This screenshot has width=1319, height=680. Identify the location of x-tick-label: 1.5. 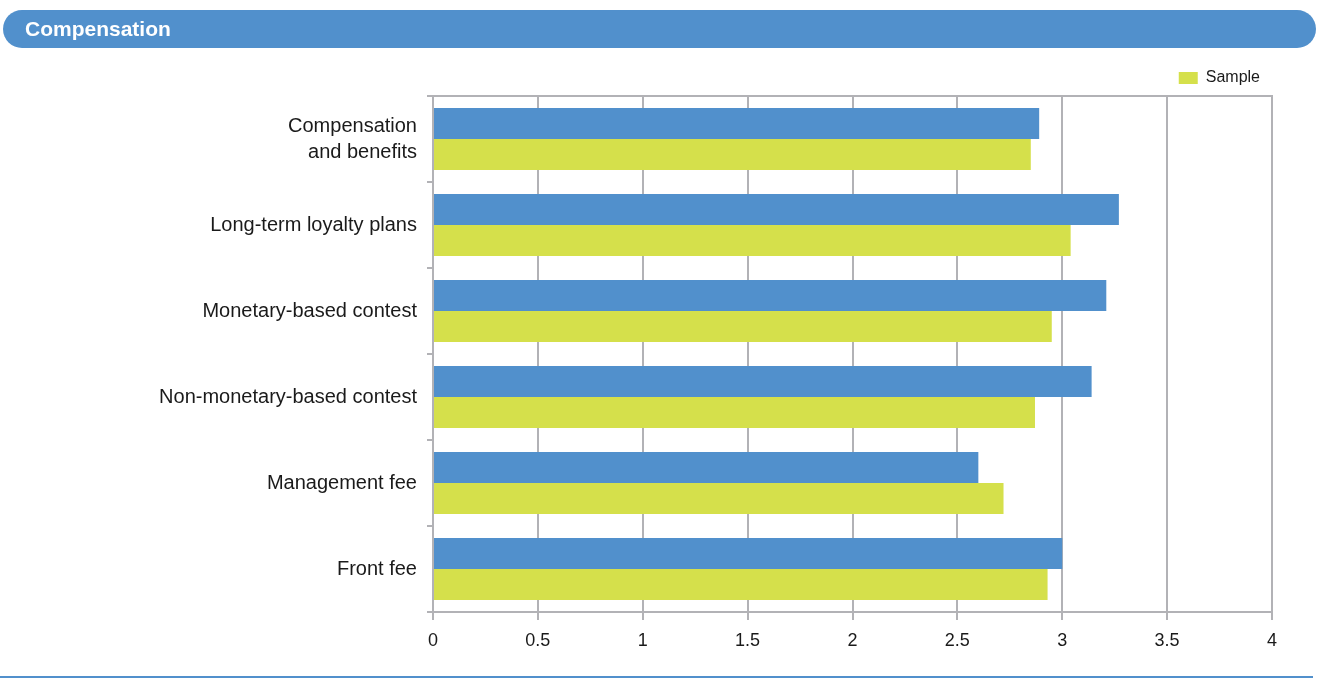
(748, 639).